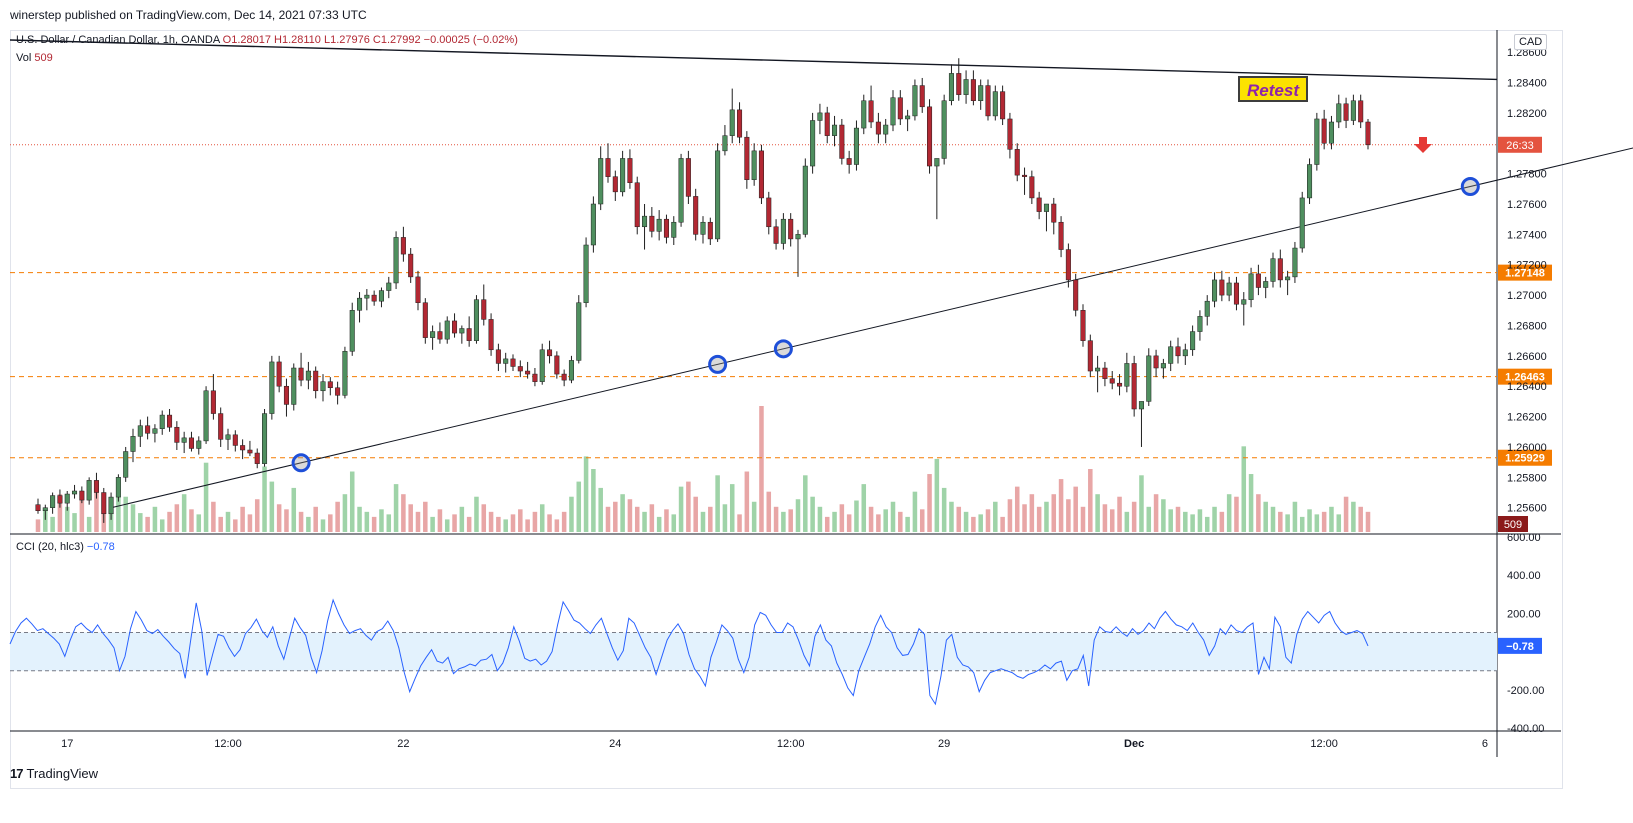  I want to click on time-tick: Dec, so click(1134, 744).